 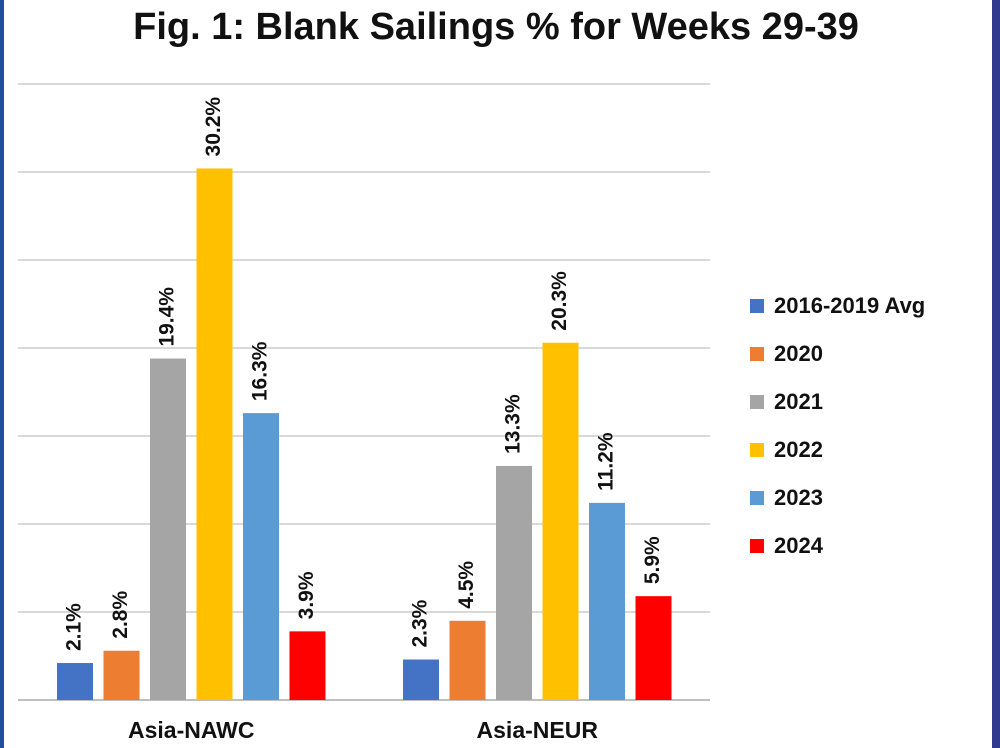 I want to click on data-label: 19.4%, so click(x=167, y=317).